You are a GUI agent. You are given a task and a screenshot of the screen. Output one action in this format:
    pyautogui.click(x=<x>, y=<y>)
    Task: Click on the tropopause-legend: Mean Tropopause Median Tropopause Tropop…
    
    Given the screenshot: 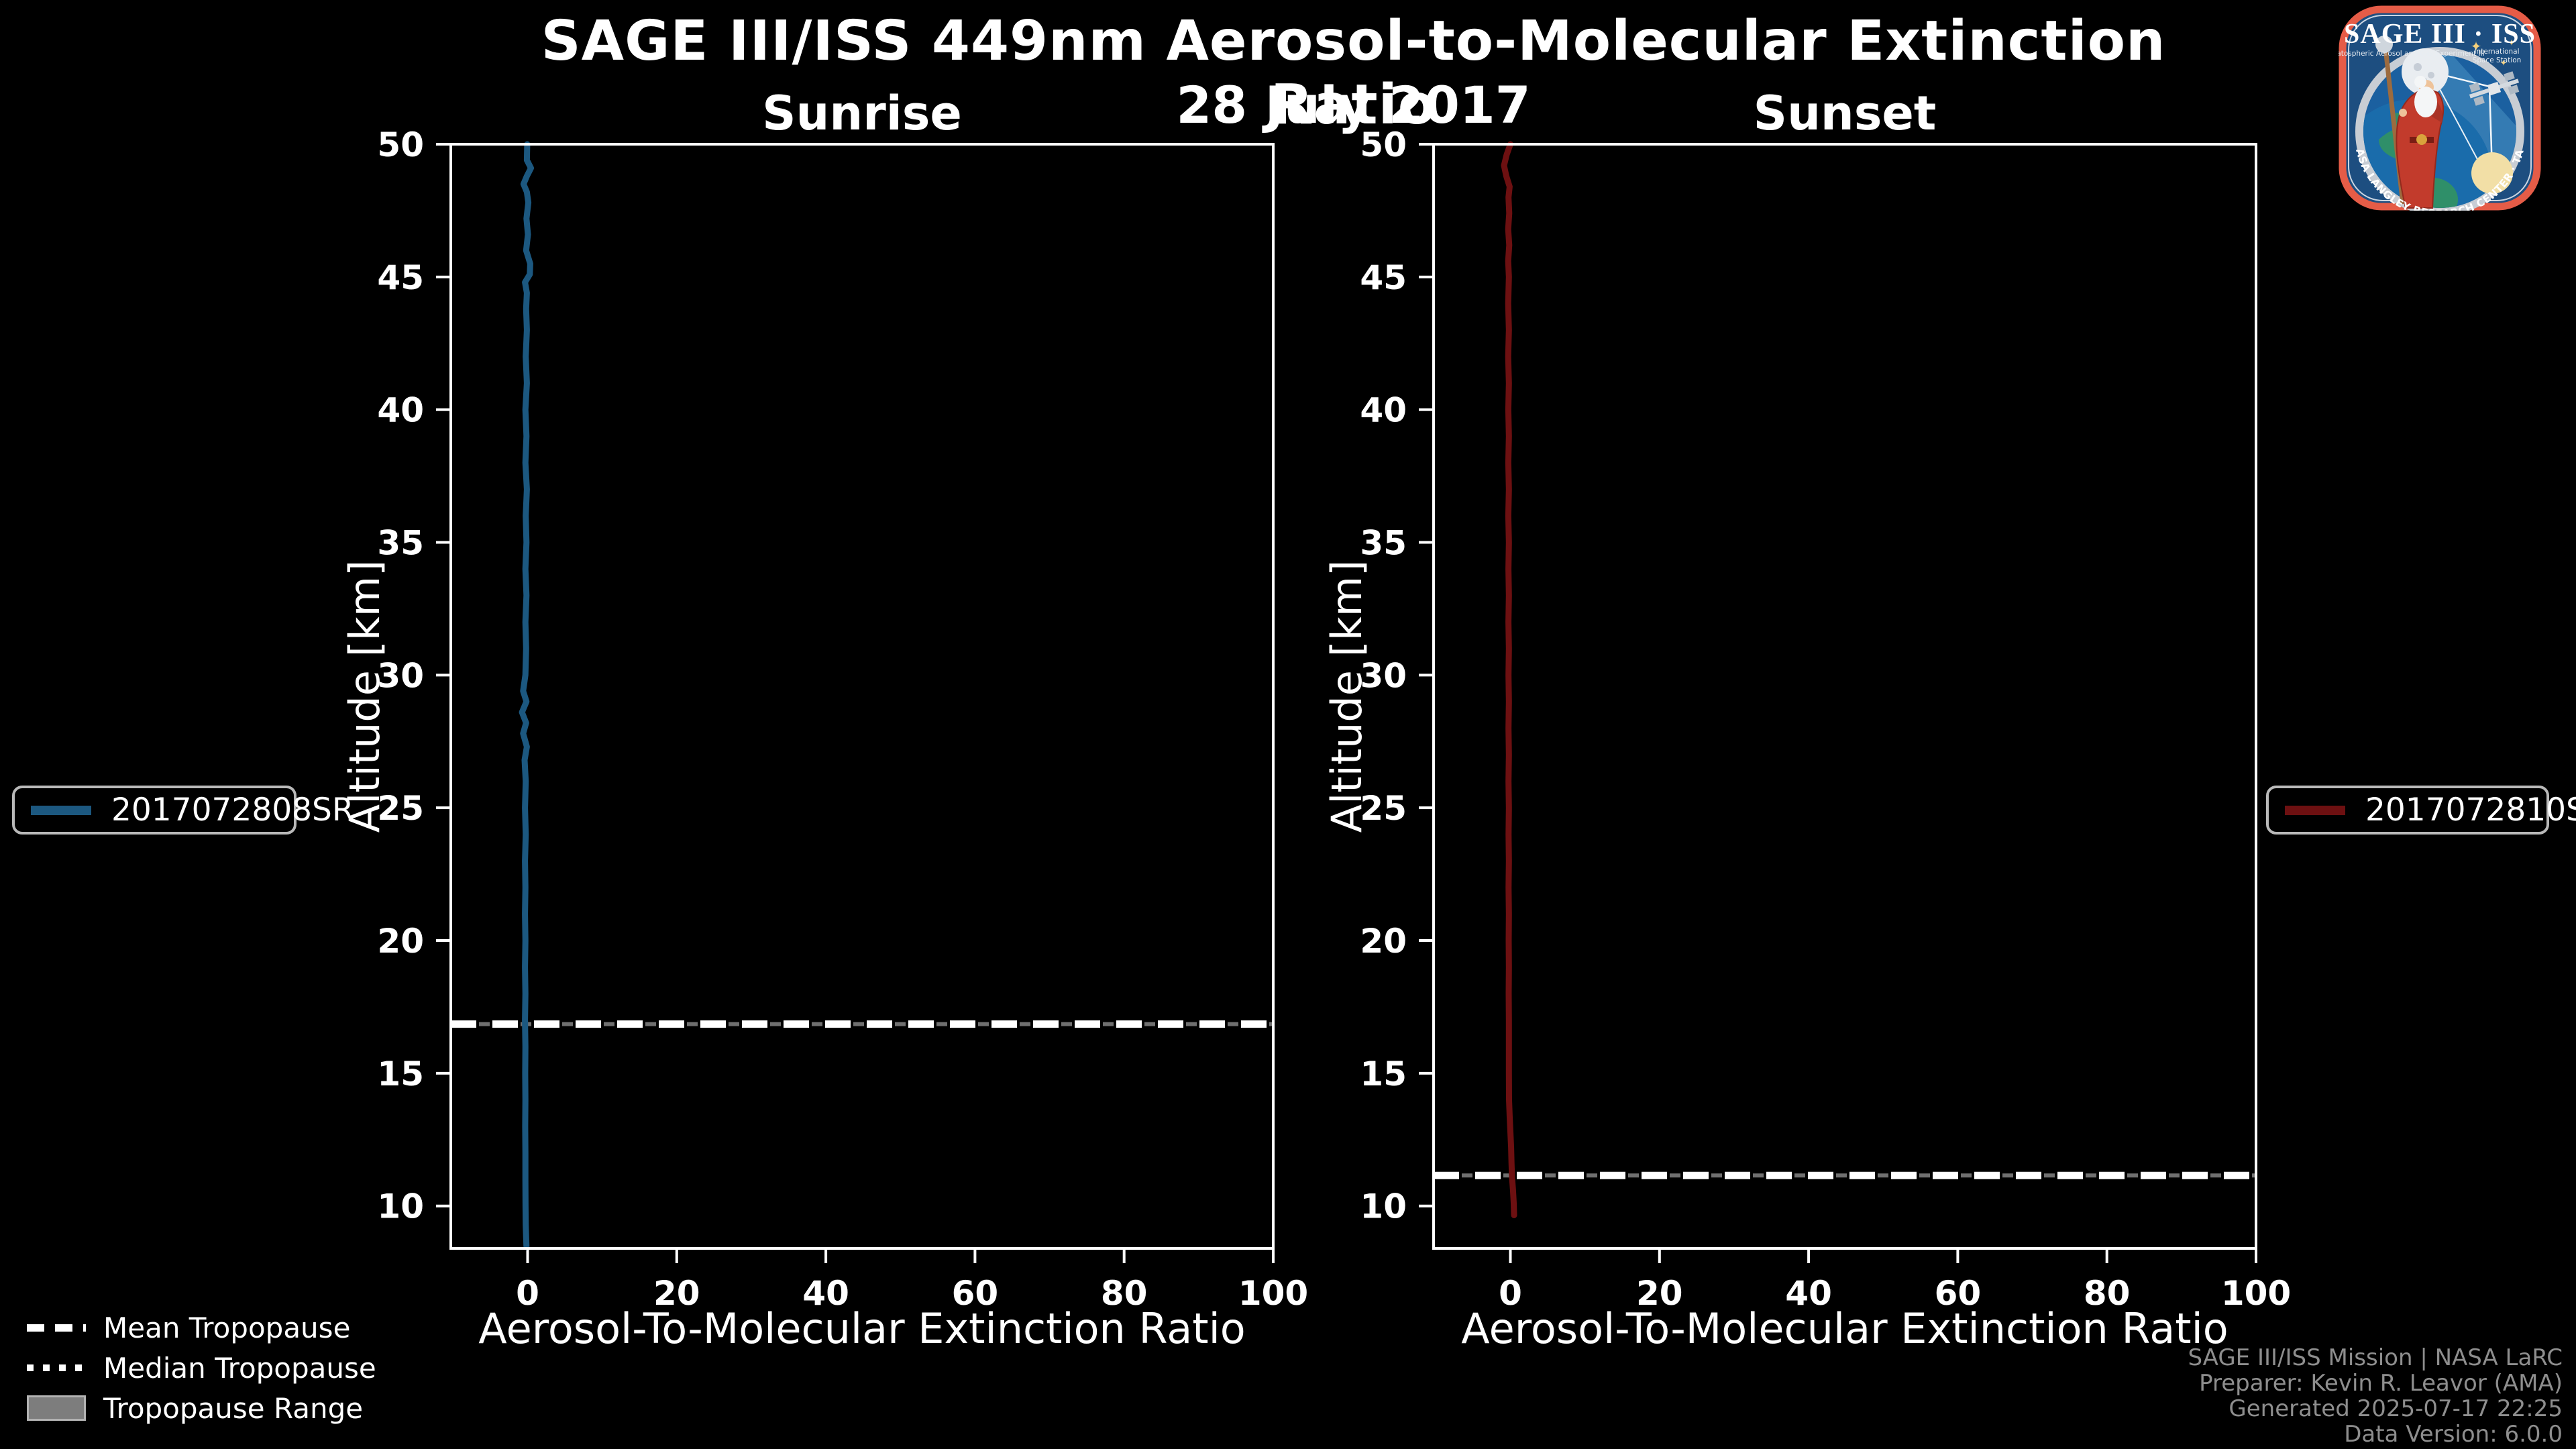 What is the action you would take?
    pyautogui.click(x=201, y=1367)
    